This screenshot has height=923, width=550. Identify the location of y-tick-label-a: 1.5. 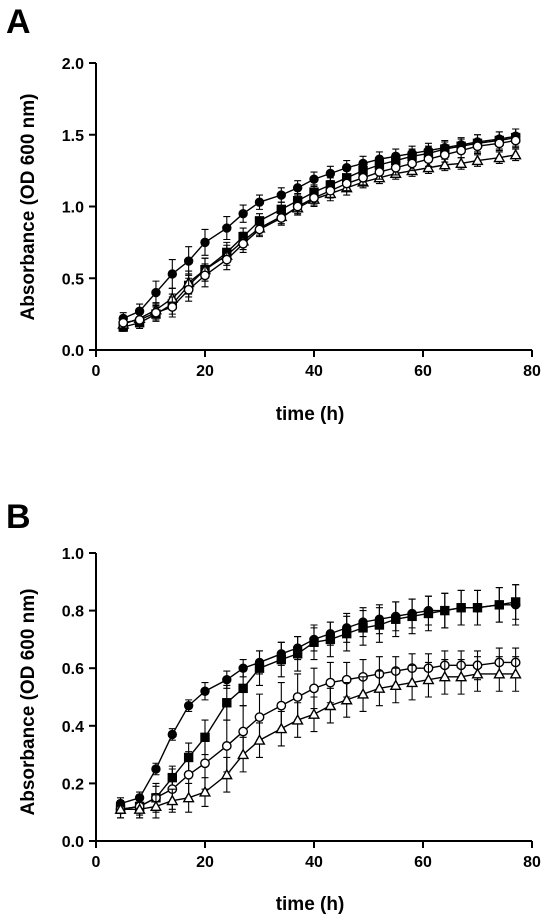
(73, 136).